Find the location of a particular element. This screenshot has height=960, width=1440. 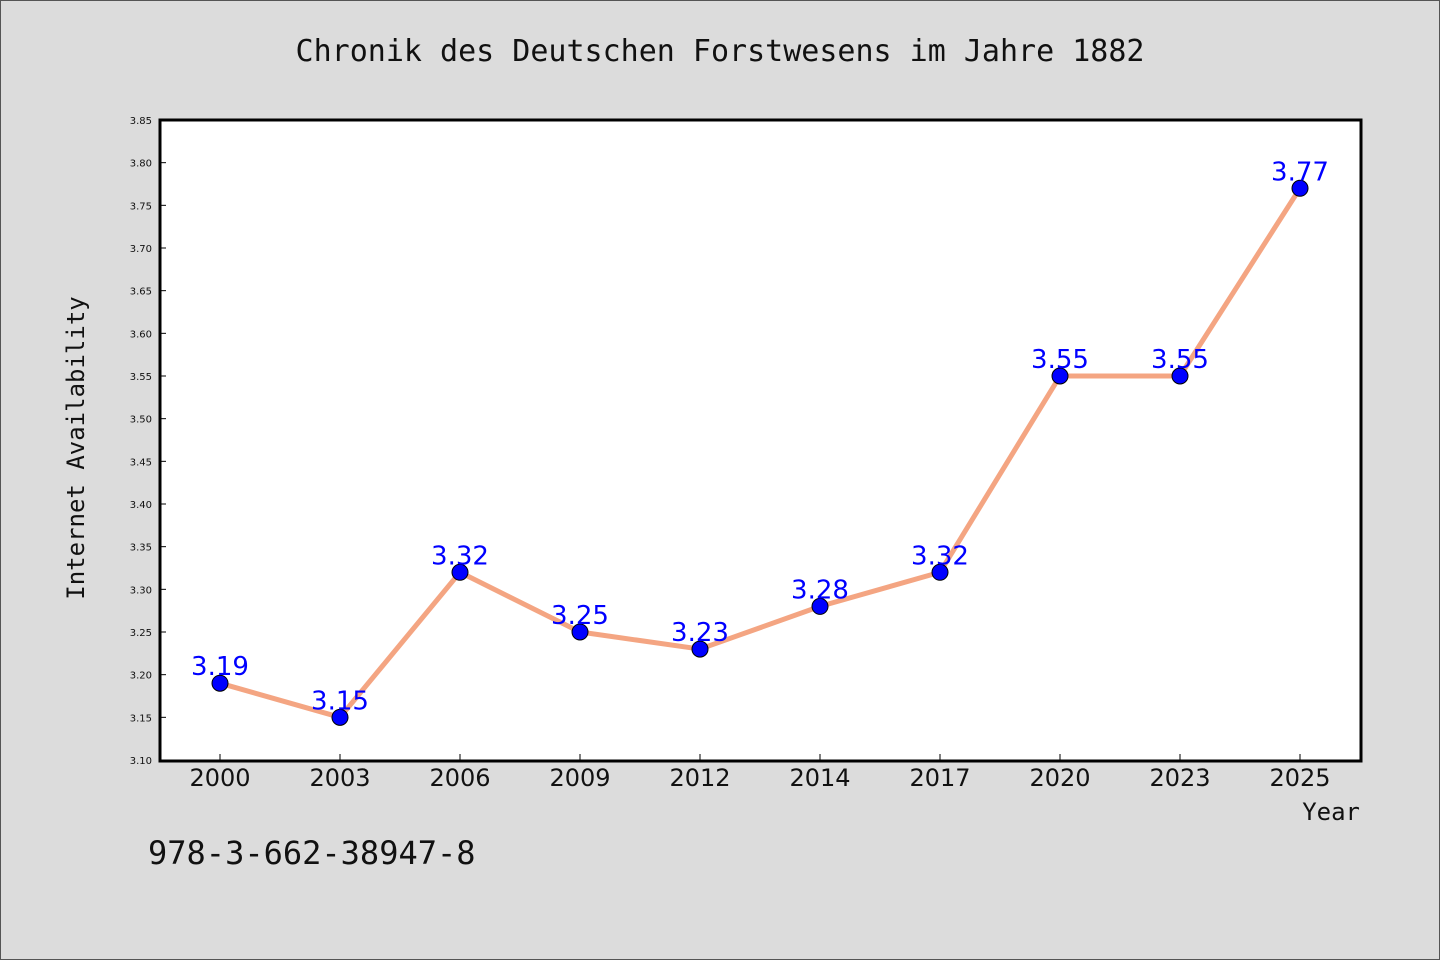

y-tick-label: 3.80 is located at coordinates (141, 164).